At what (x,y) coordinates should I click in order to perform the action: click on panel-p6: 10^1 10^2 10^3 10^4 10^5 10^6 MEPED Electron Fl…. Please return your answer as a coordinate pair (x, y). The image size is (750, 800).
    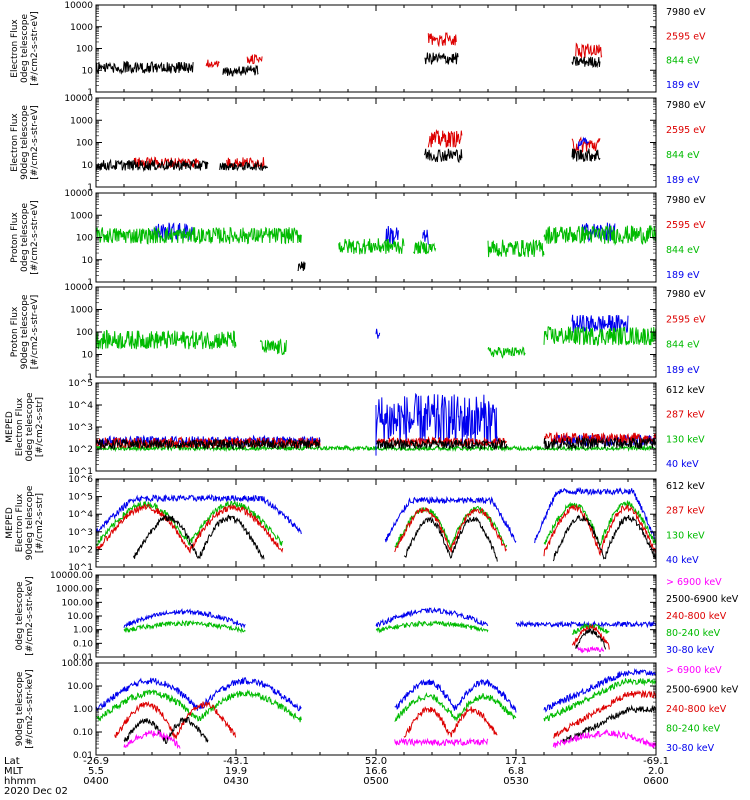
    Looking at the image, I should click on (355, 524).